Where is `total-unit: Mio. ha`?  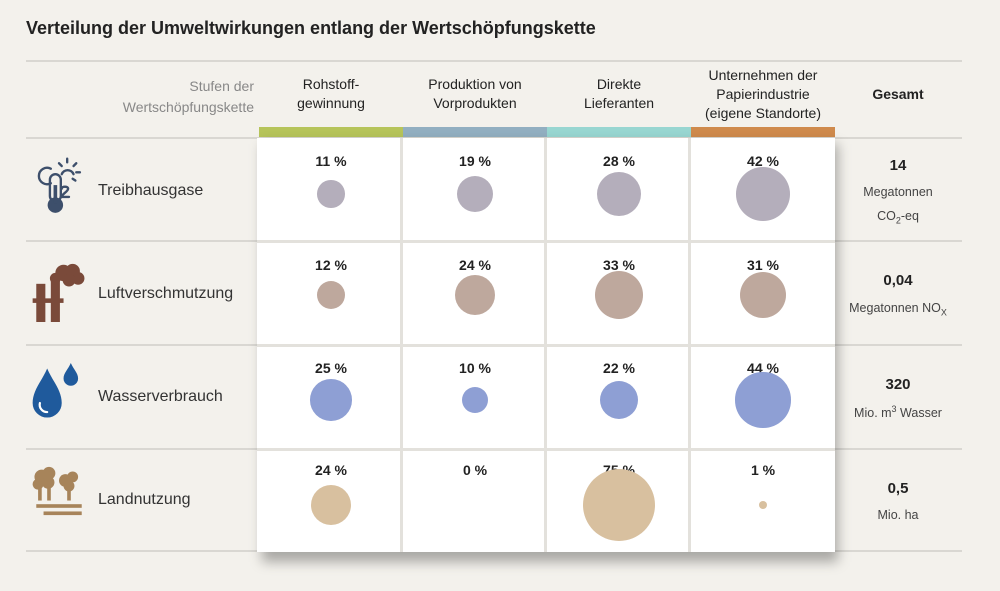
total-unit: Mio. ha is located at coordinates (898, 515).